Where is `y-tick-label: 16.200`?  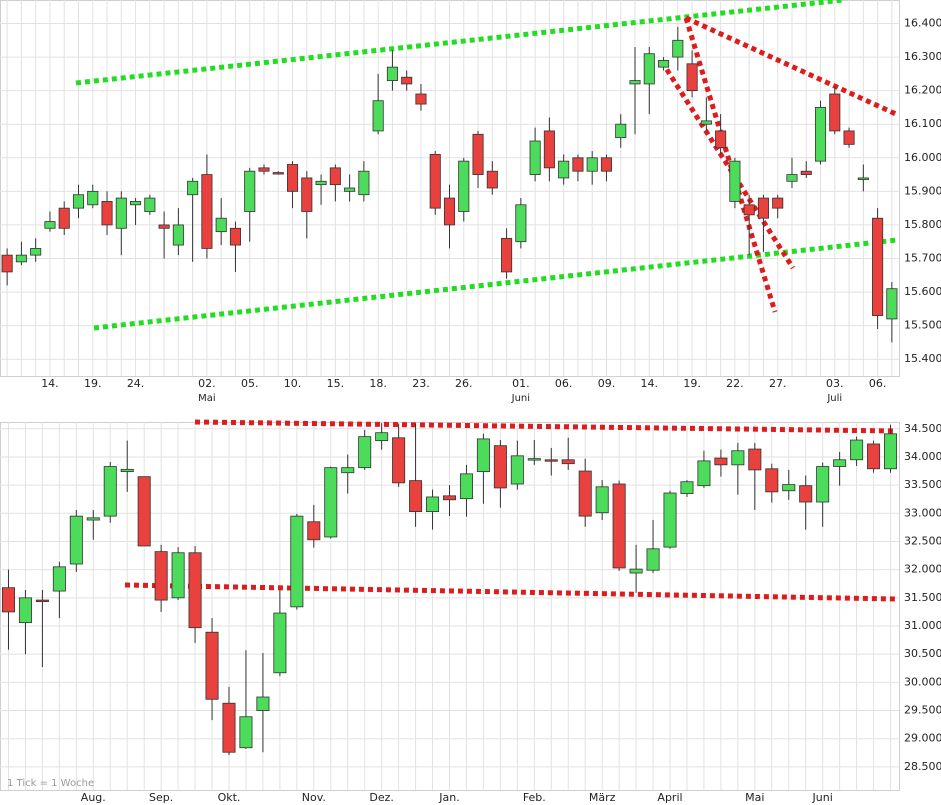
y-tick-label: 16.200 is located at coordinates (922, 90).